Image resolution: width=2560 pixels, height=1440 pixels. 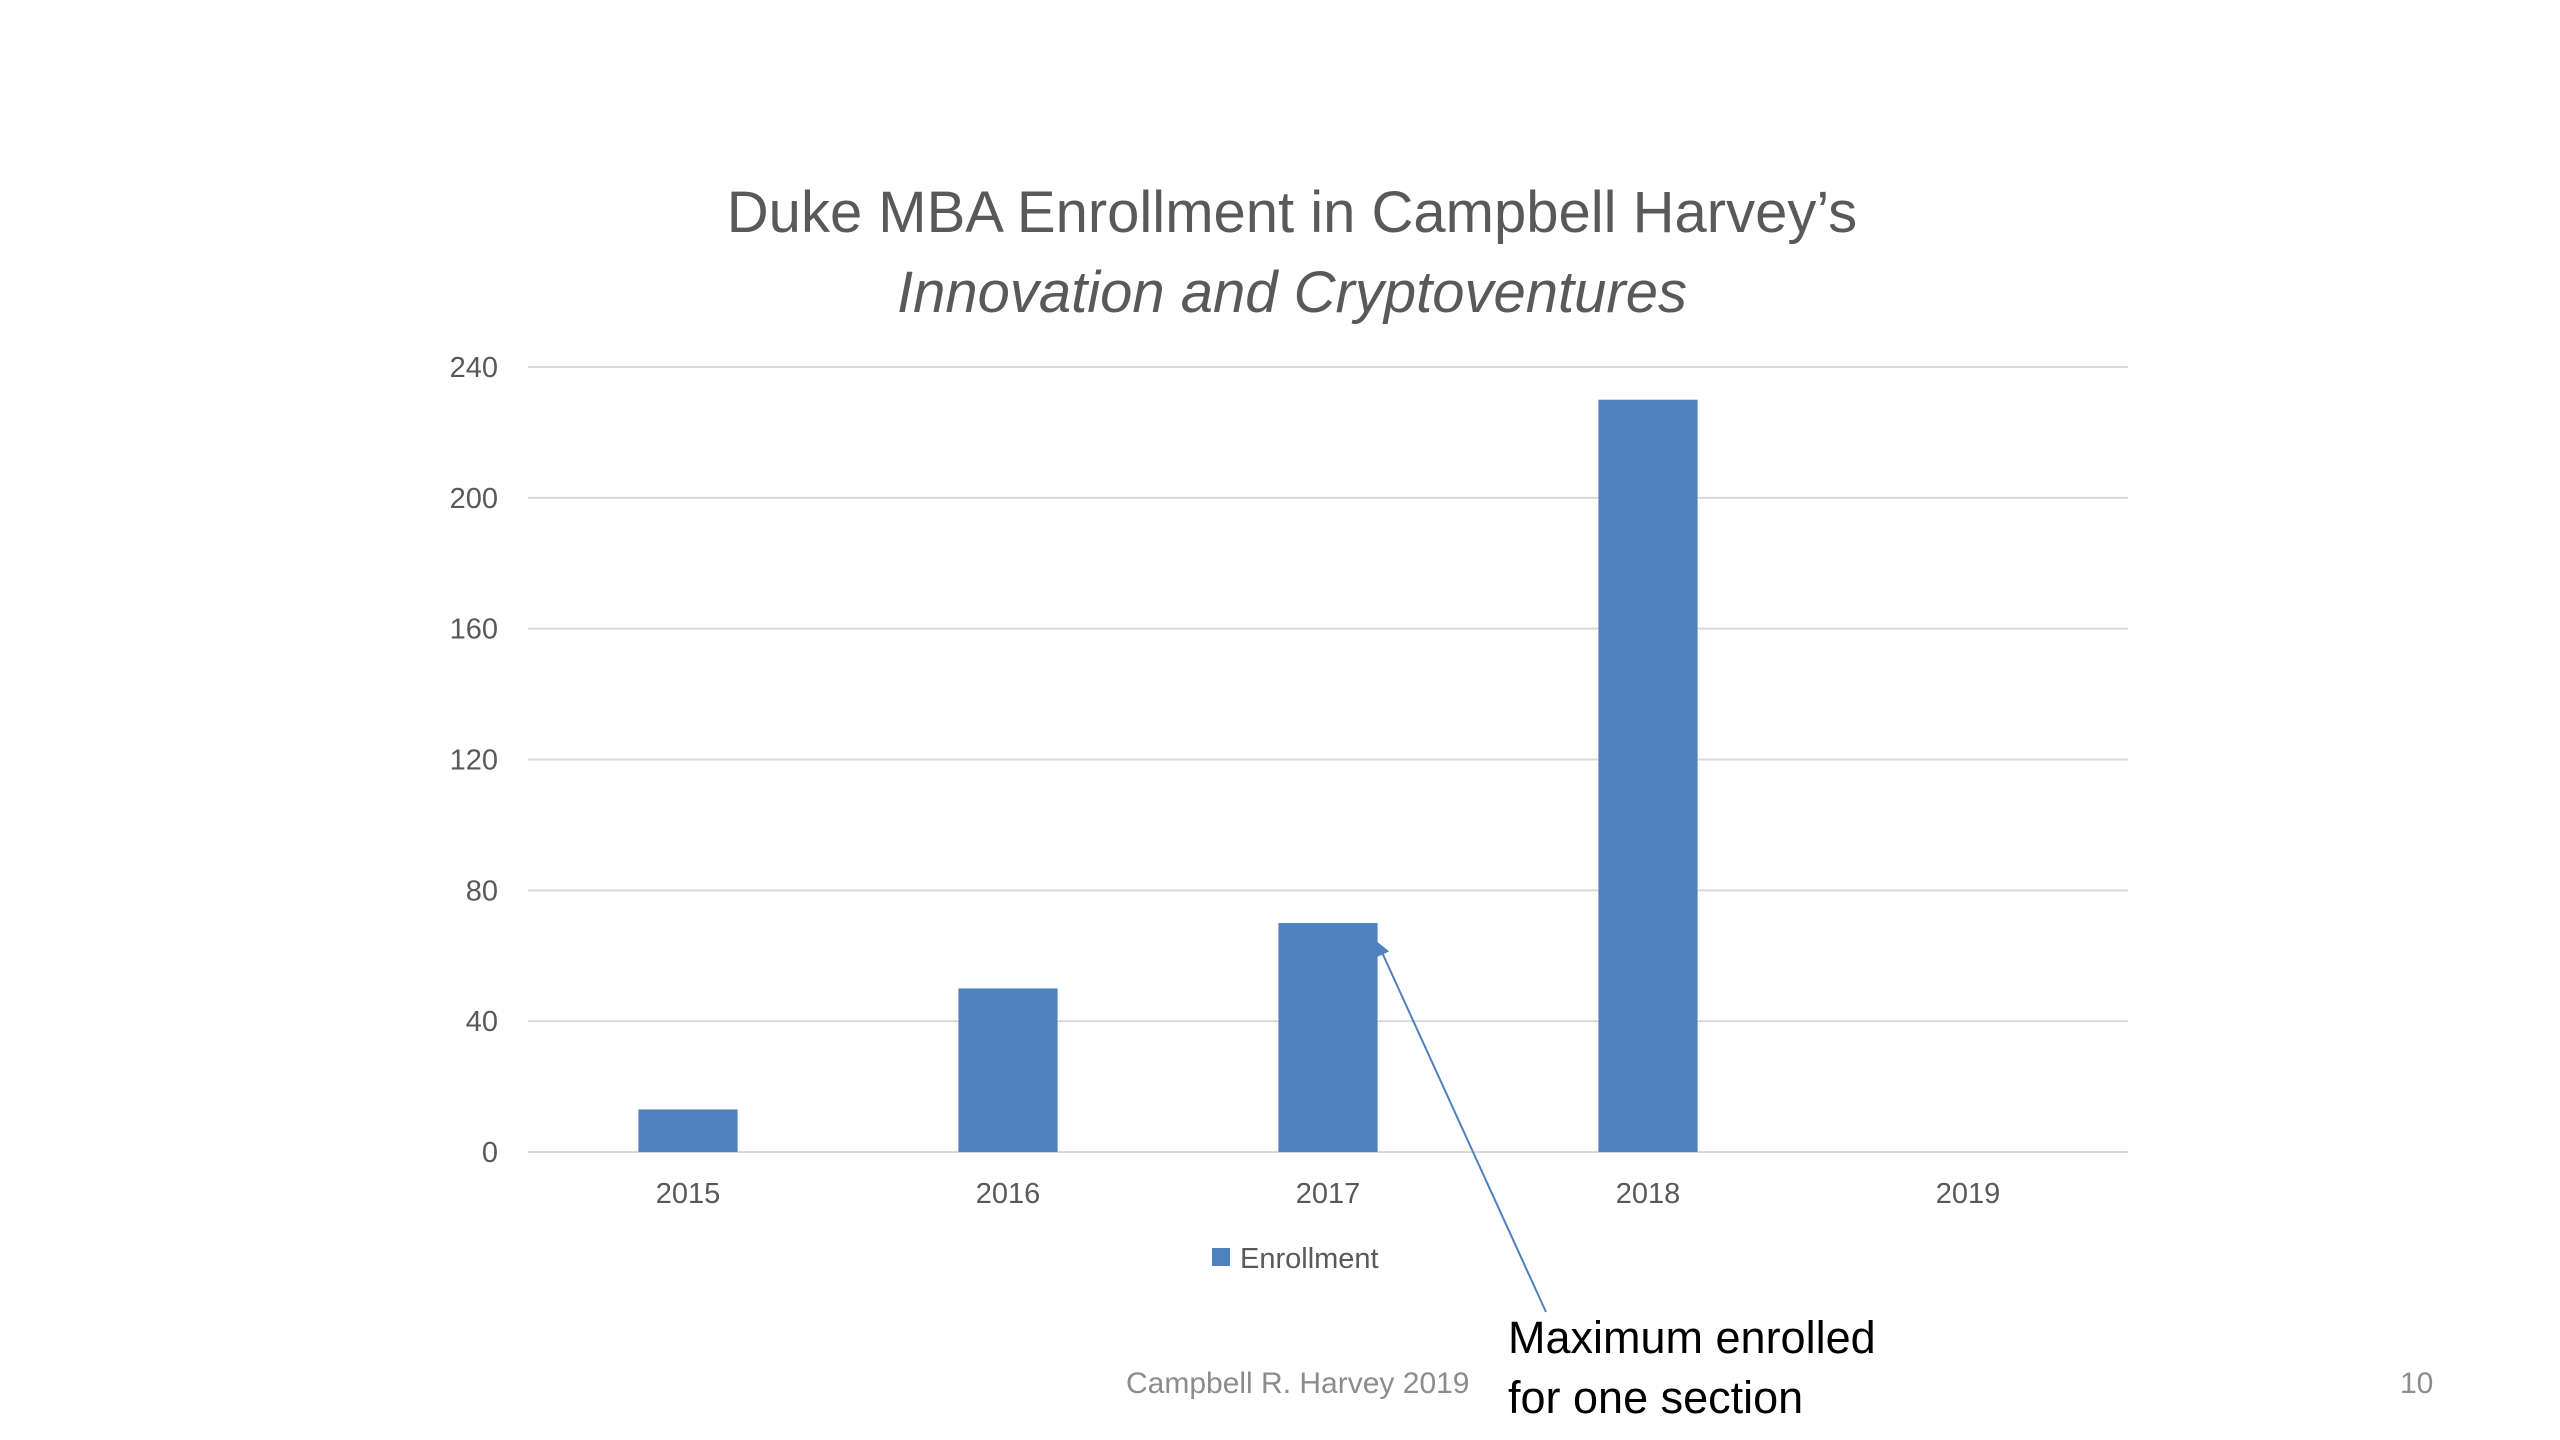 I want to click on y-axis-ticks: 0 40 80 120 160 200 240, so click(x=474, y=760).